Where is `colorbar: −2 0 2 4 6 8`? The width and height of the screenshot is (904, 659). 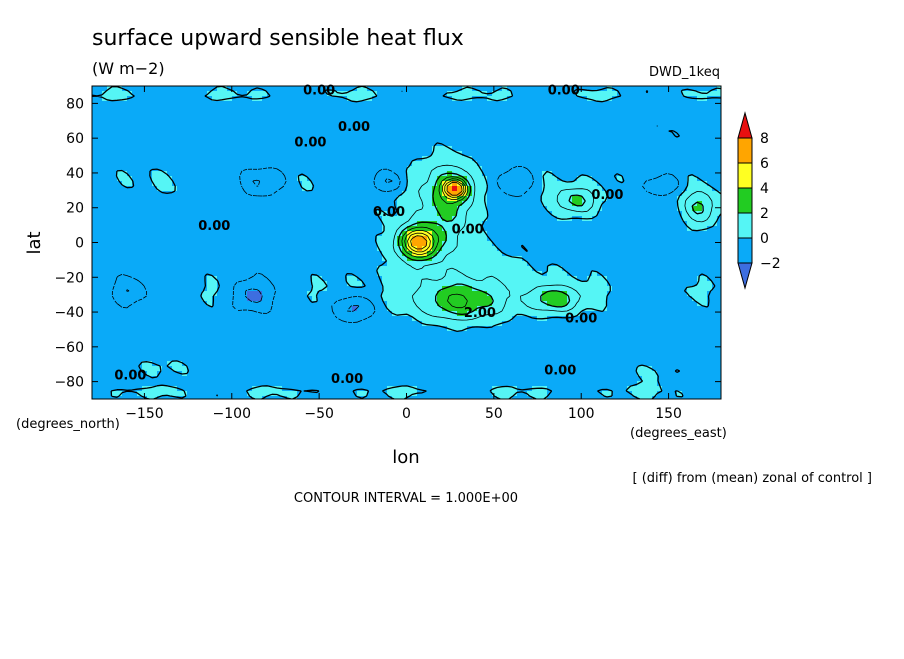
colorbar: −2 0 2 4 6 8 is located at coordinates (759, 200).